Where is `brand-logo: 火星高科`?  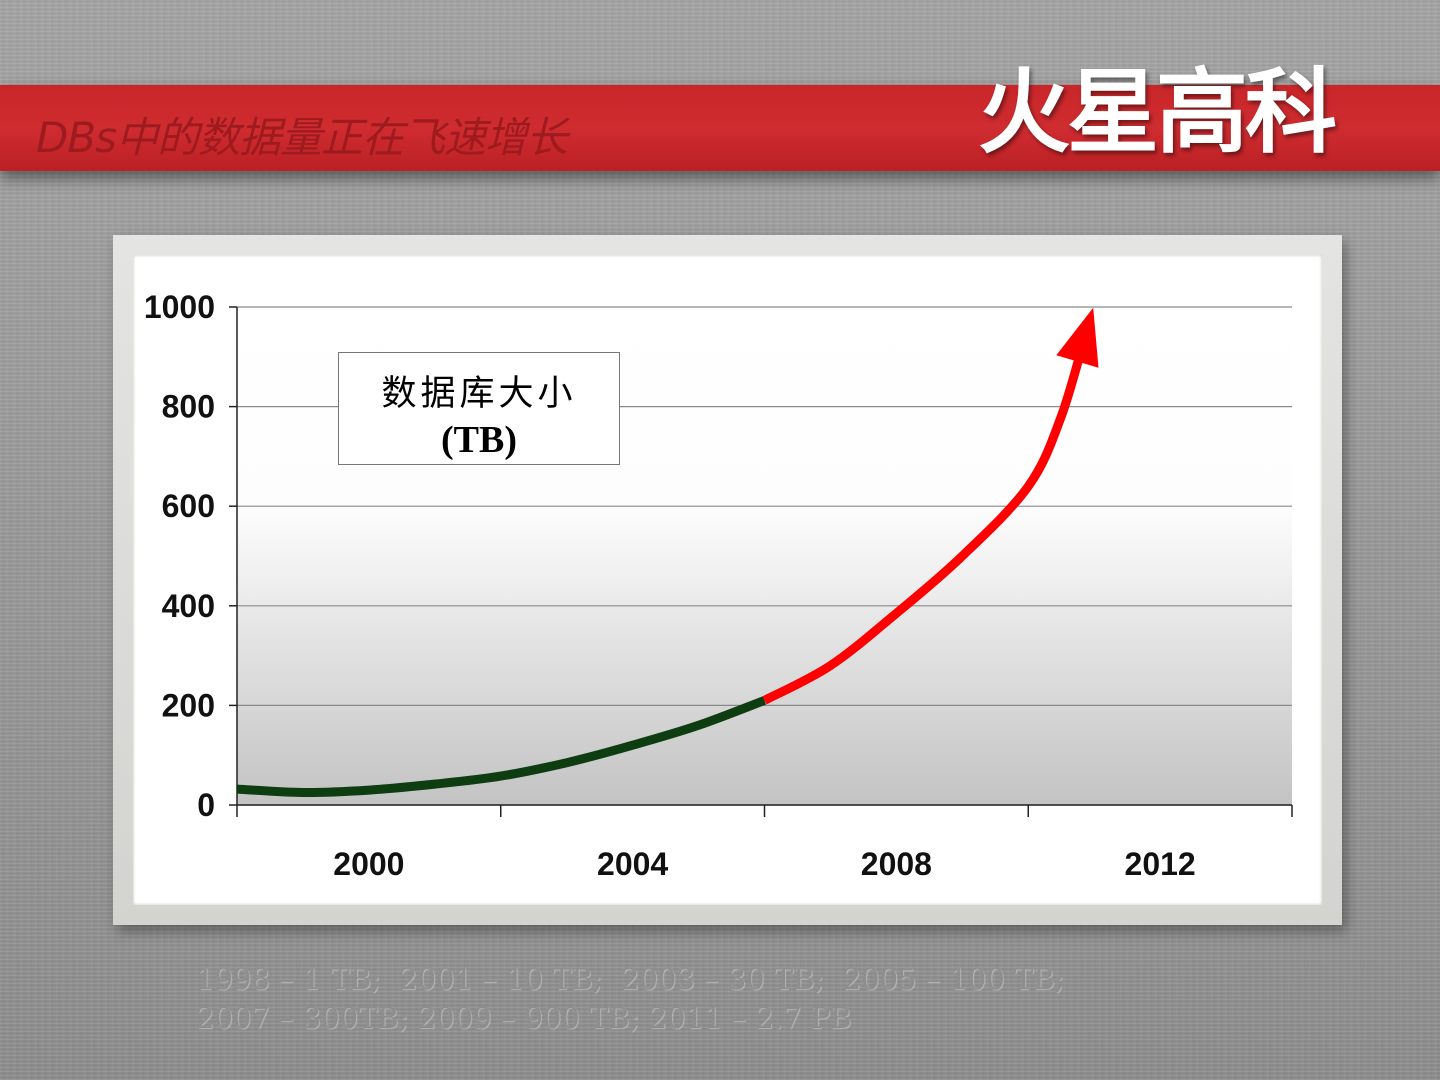
brand-logo: 火星高科 is located at coordinates (1157, 112).